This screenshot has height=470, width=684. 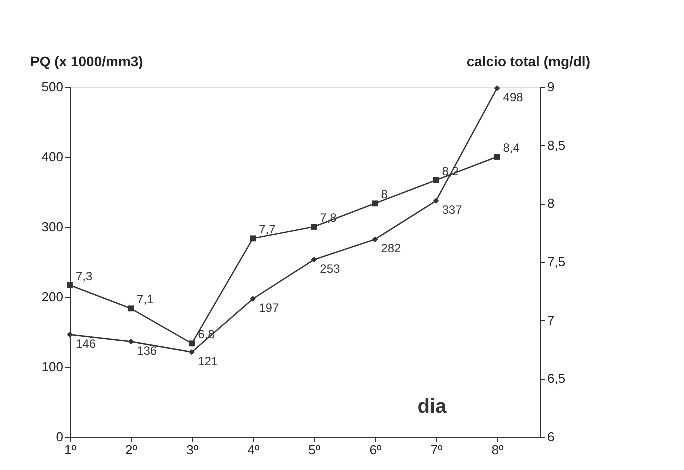 I want to click on data-label: 121, so click(x=208, y=361).